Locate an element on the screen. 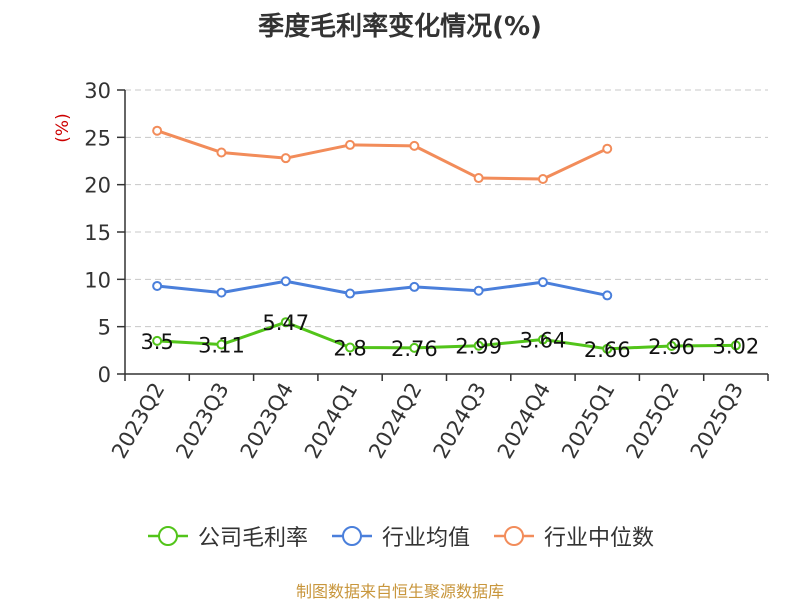 The width and height of the screenshot is (800, 602). x-tick-label: 2025Q2 is located at coordinates (652, 421).